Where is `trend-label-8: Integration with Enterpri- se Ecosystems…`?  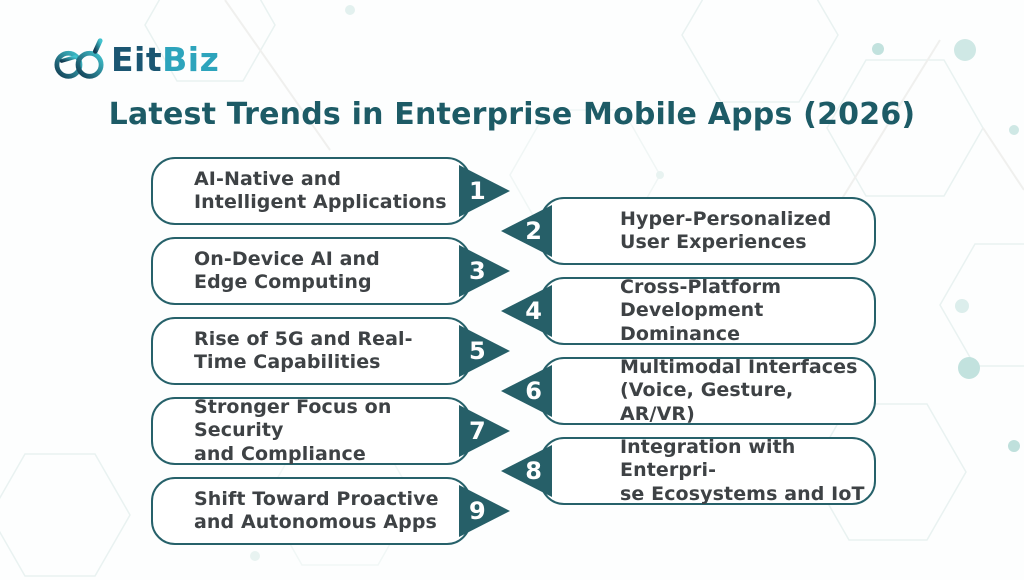 trend-label-8: Integration with Enterpri- se Ecosystems… is located at coordinates (708, 471).